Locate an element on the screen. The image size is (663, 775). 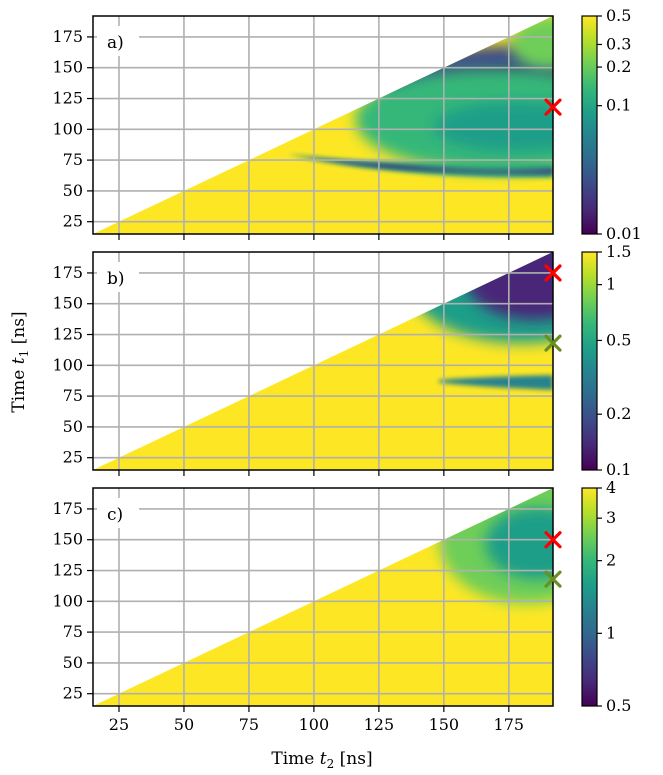
colorbar-tick-label: 2 is located at coordinates (611, 560).